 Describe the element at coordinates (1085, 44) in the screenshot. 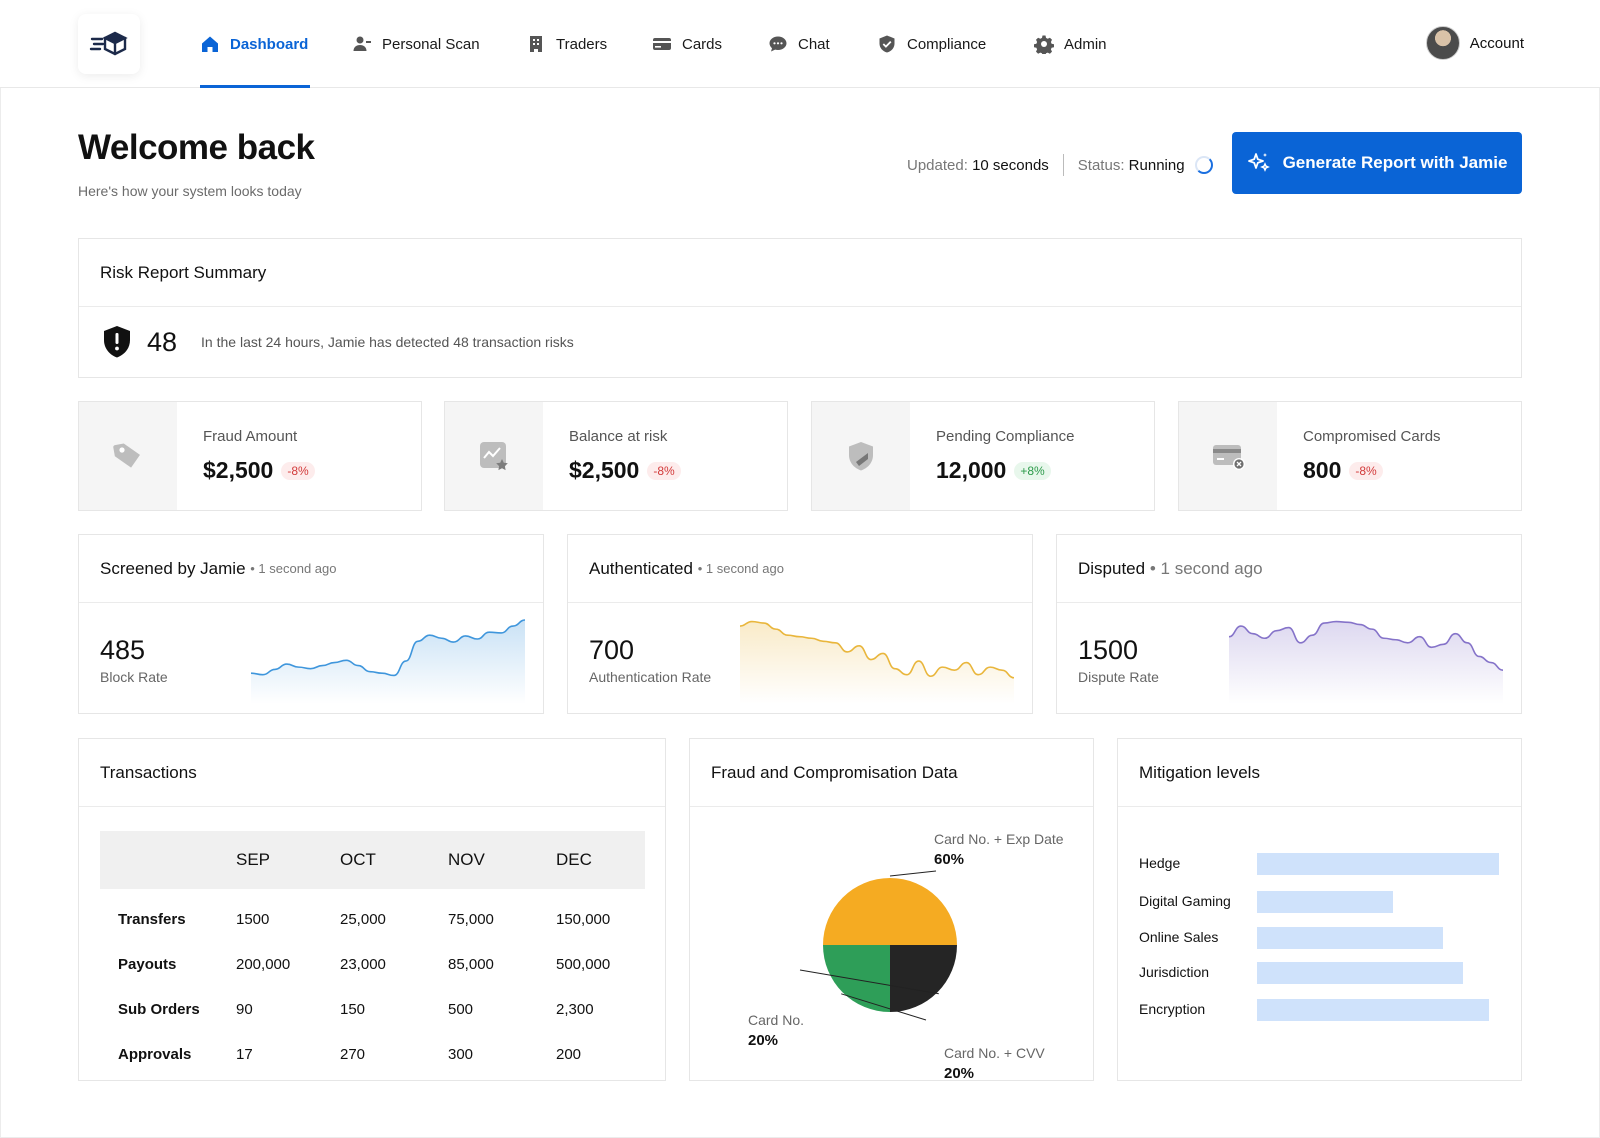

I see `nav-admin-label: Admin` at that location.